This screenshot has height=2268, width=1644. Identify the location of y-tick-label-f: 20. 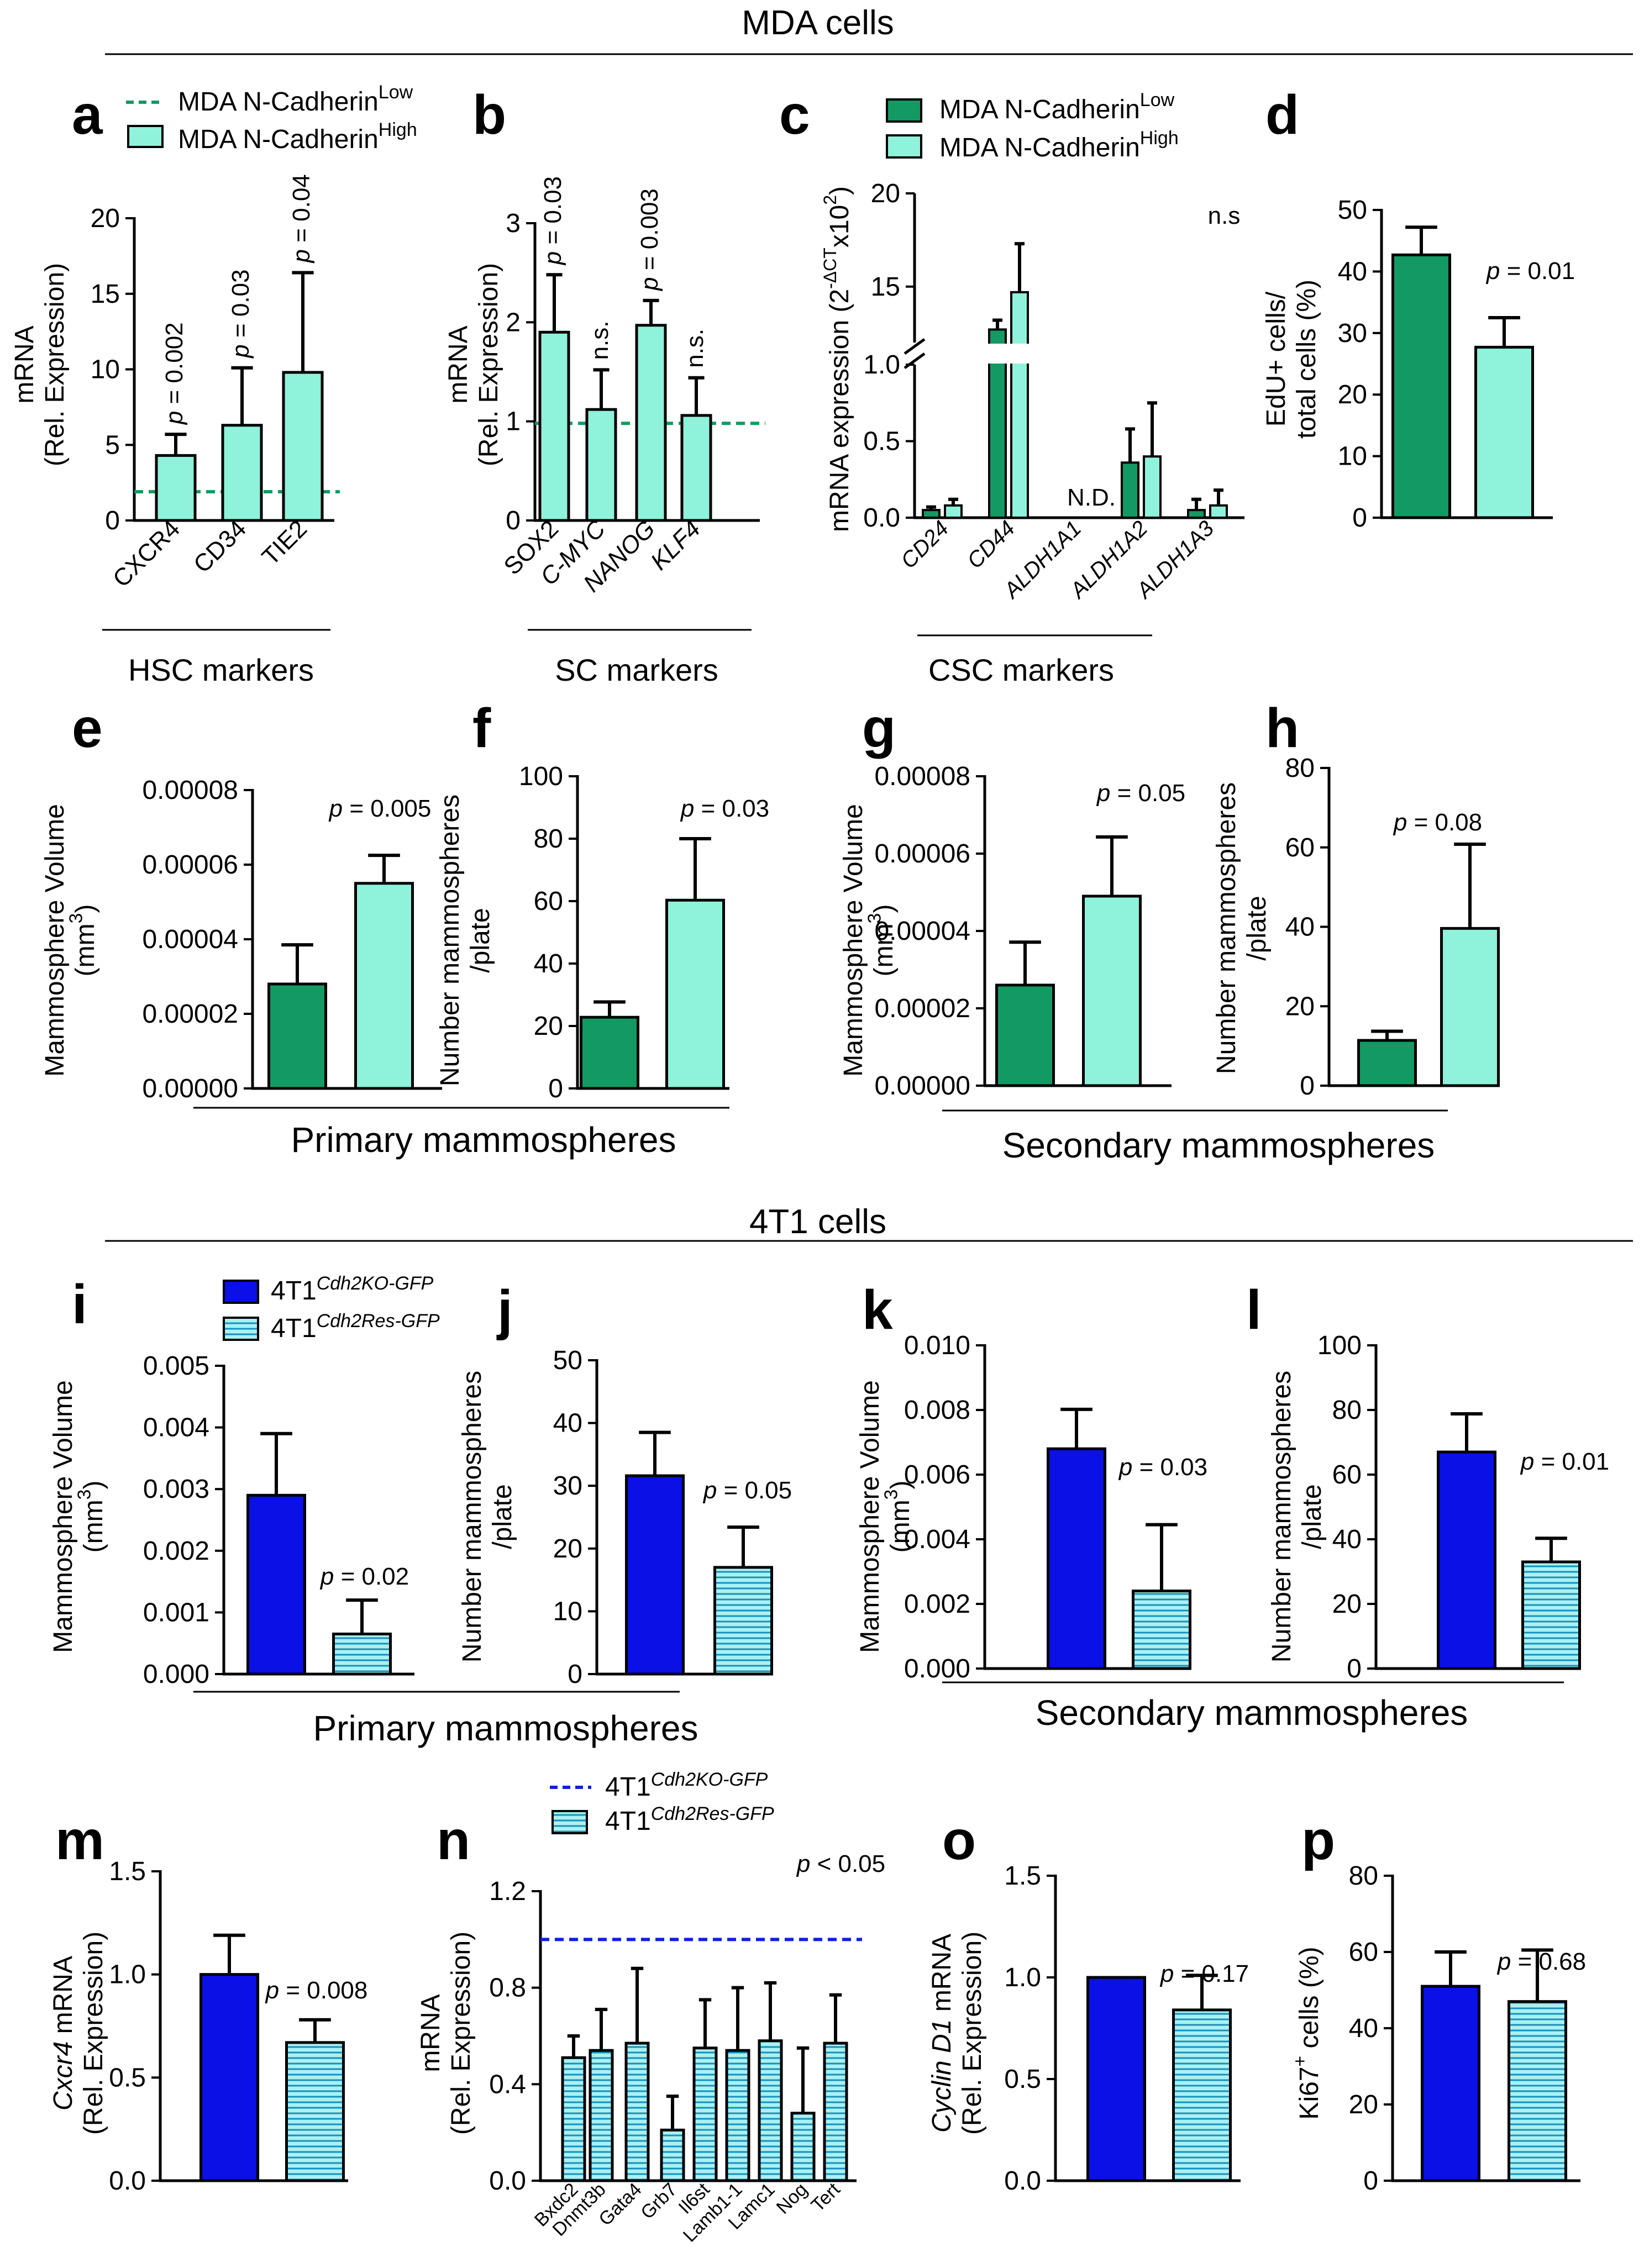
(548, 1026).